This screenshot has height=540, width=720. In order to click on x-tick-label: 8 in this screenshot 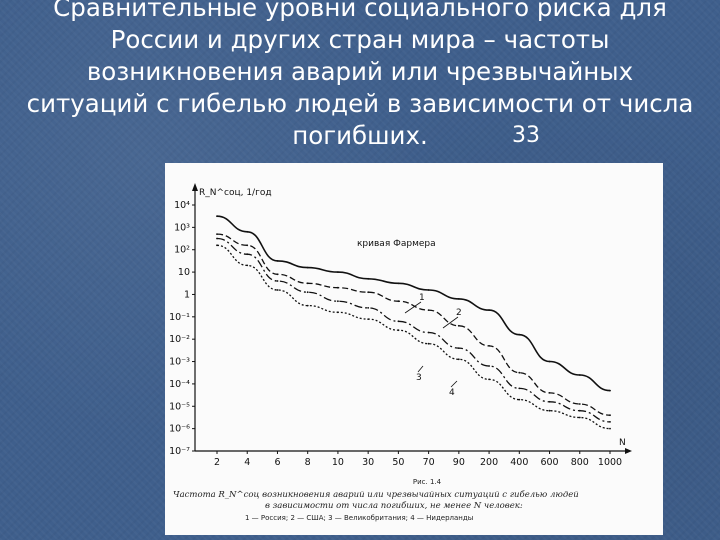, I will do `click(308, 462)`.